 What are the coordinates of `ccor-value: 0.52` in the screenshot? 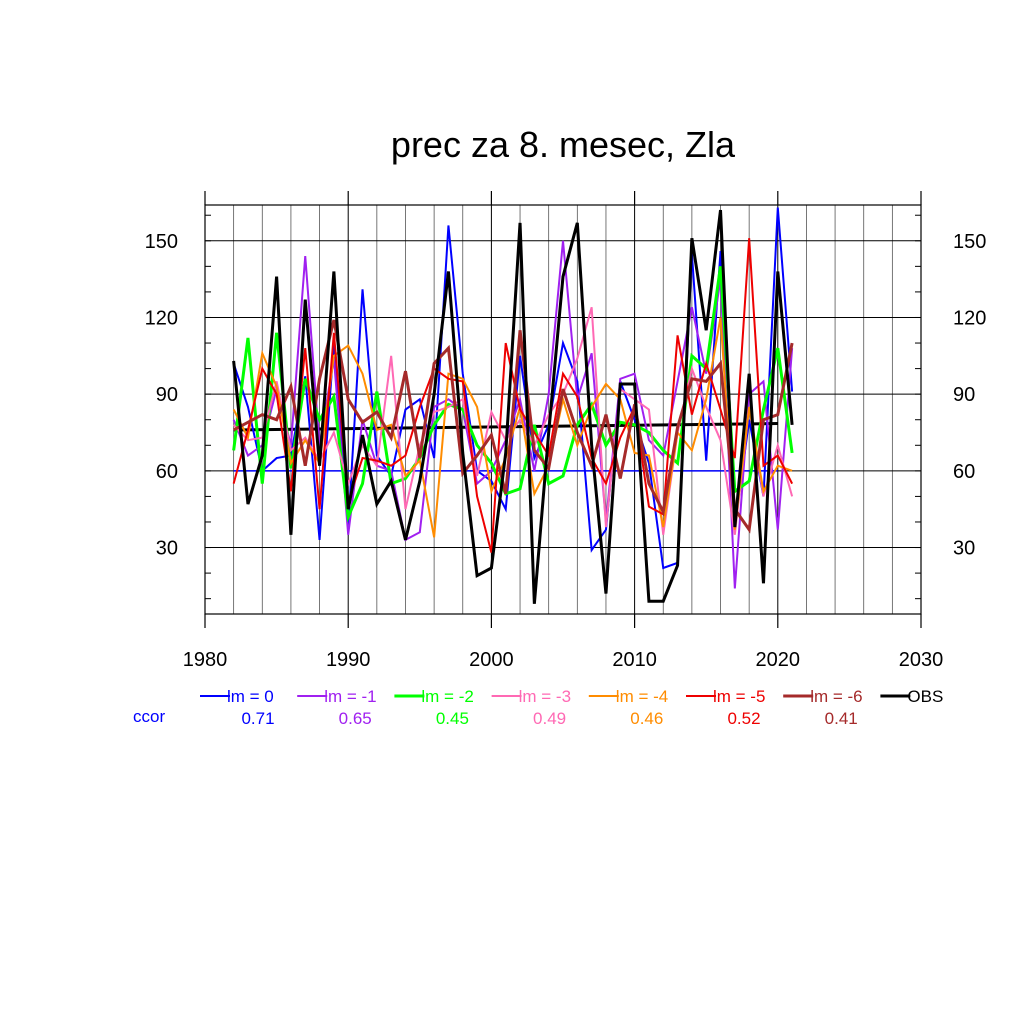 It's located at (743, 718).